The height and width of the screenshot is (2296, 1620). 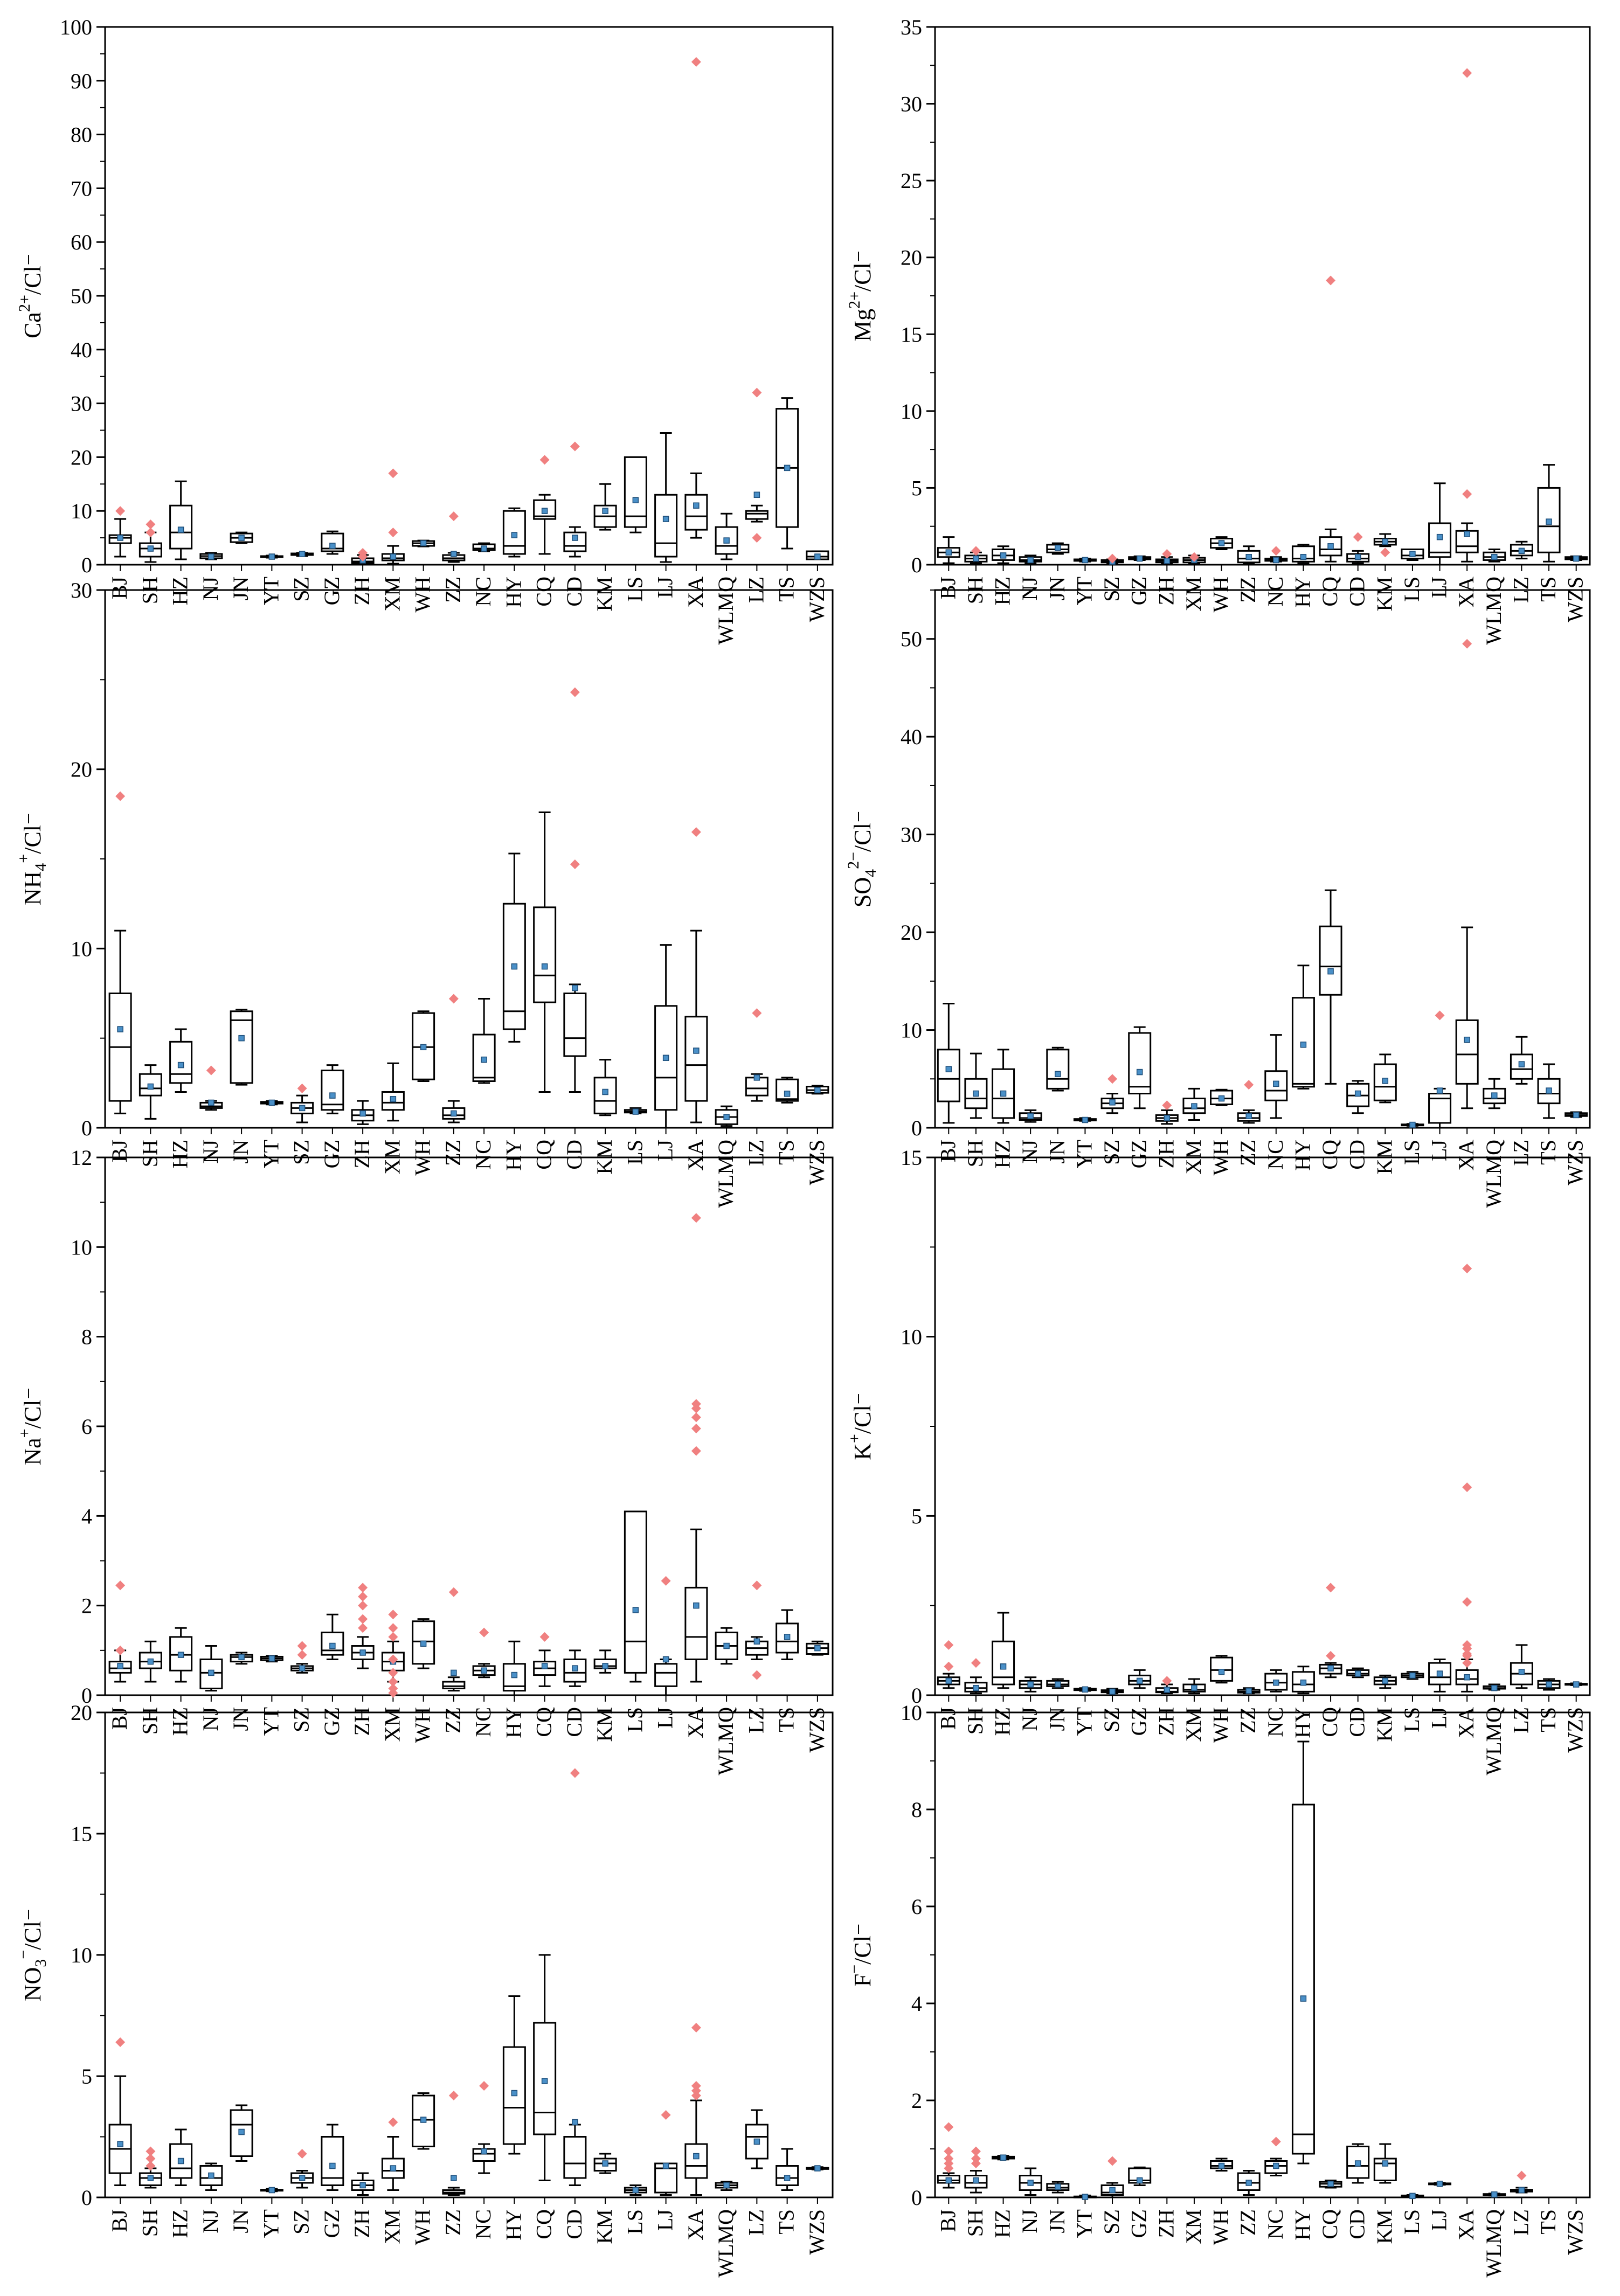 I want to click on category-label-cd: CD, so click(x=1357, y=2224).